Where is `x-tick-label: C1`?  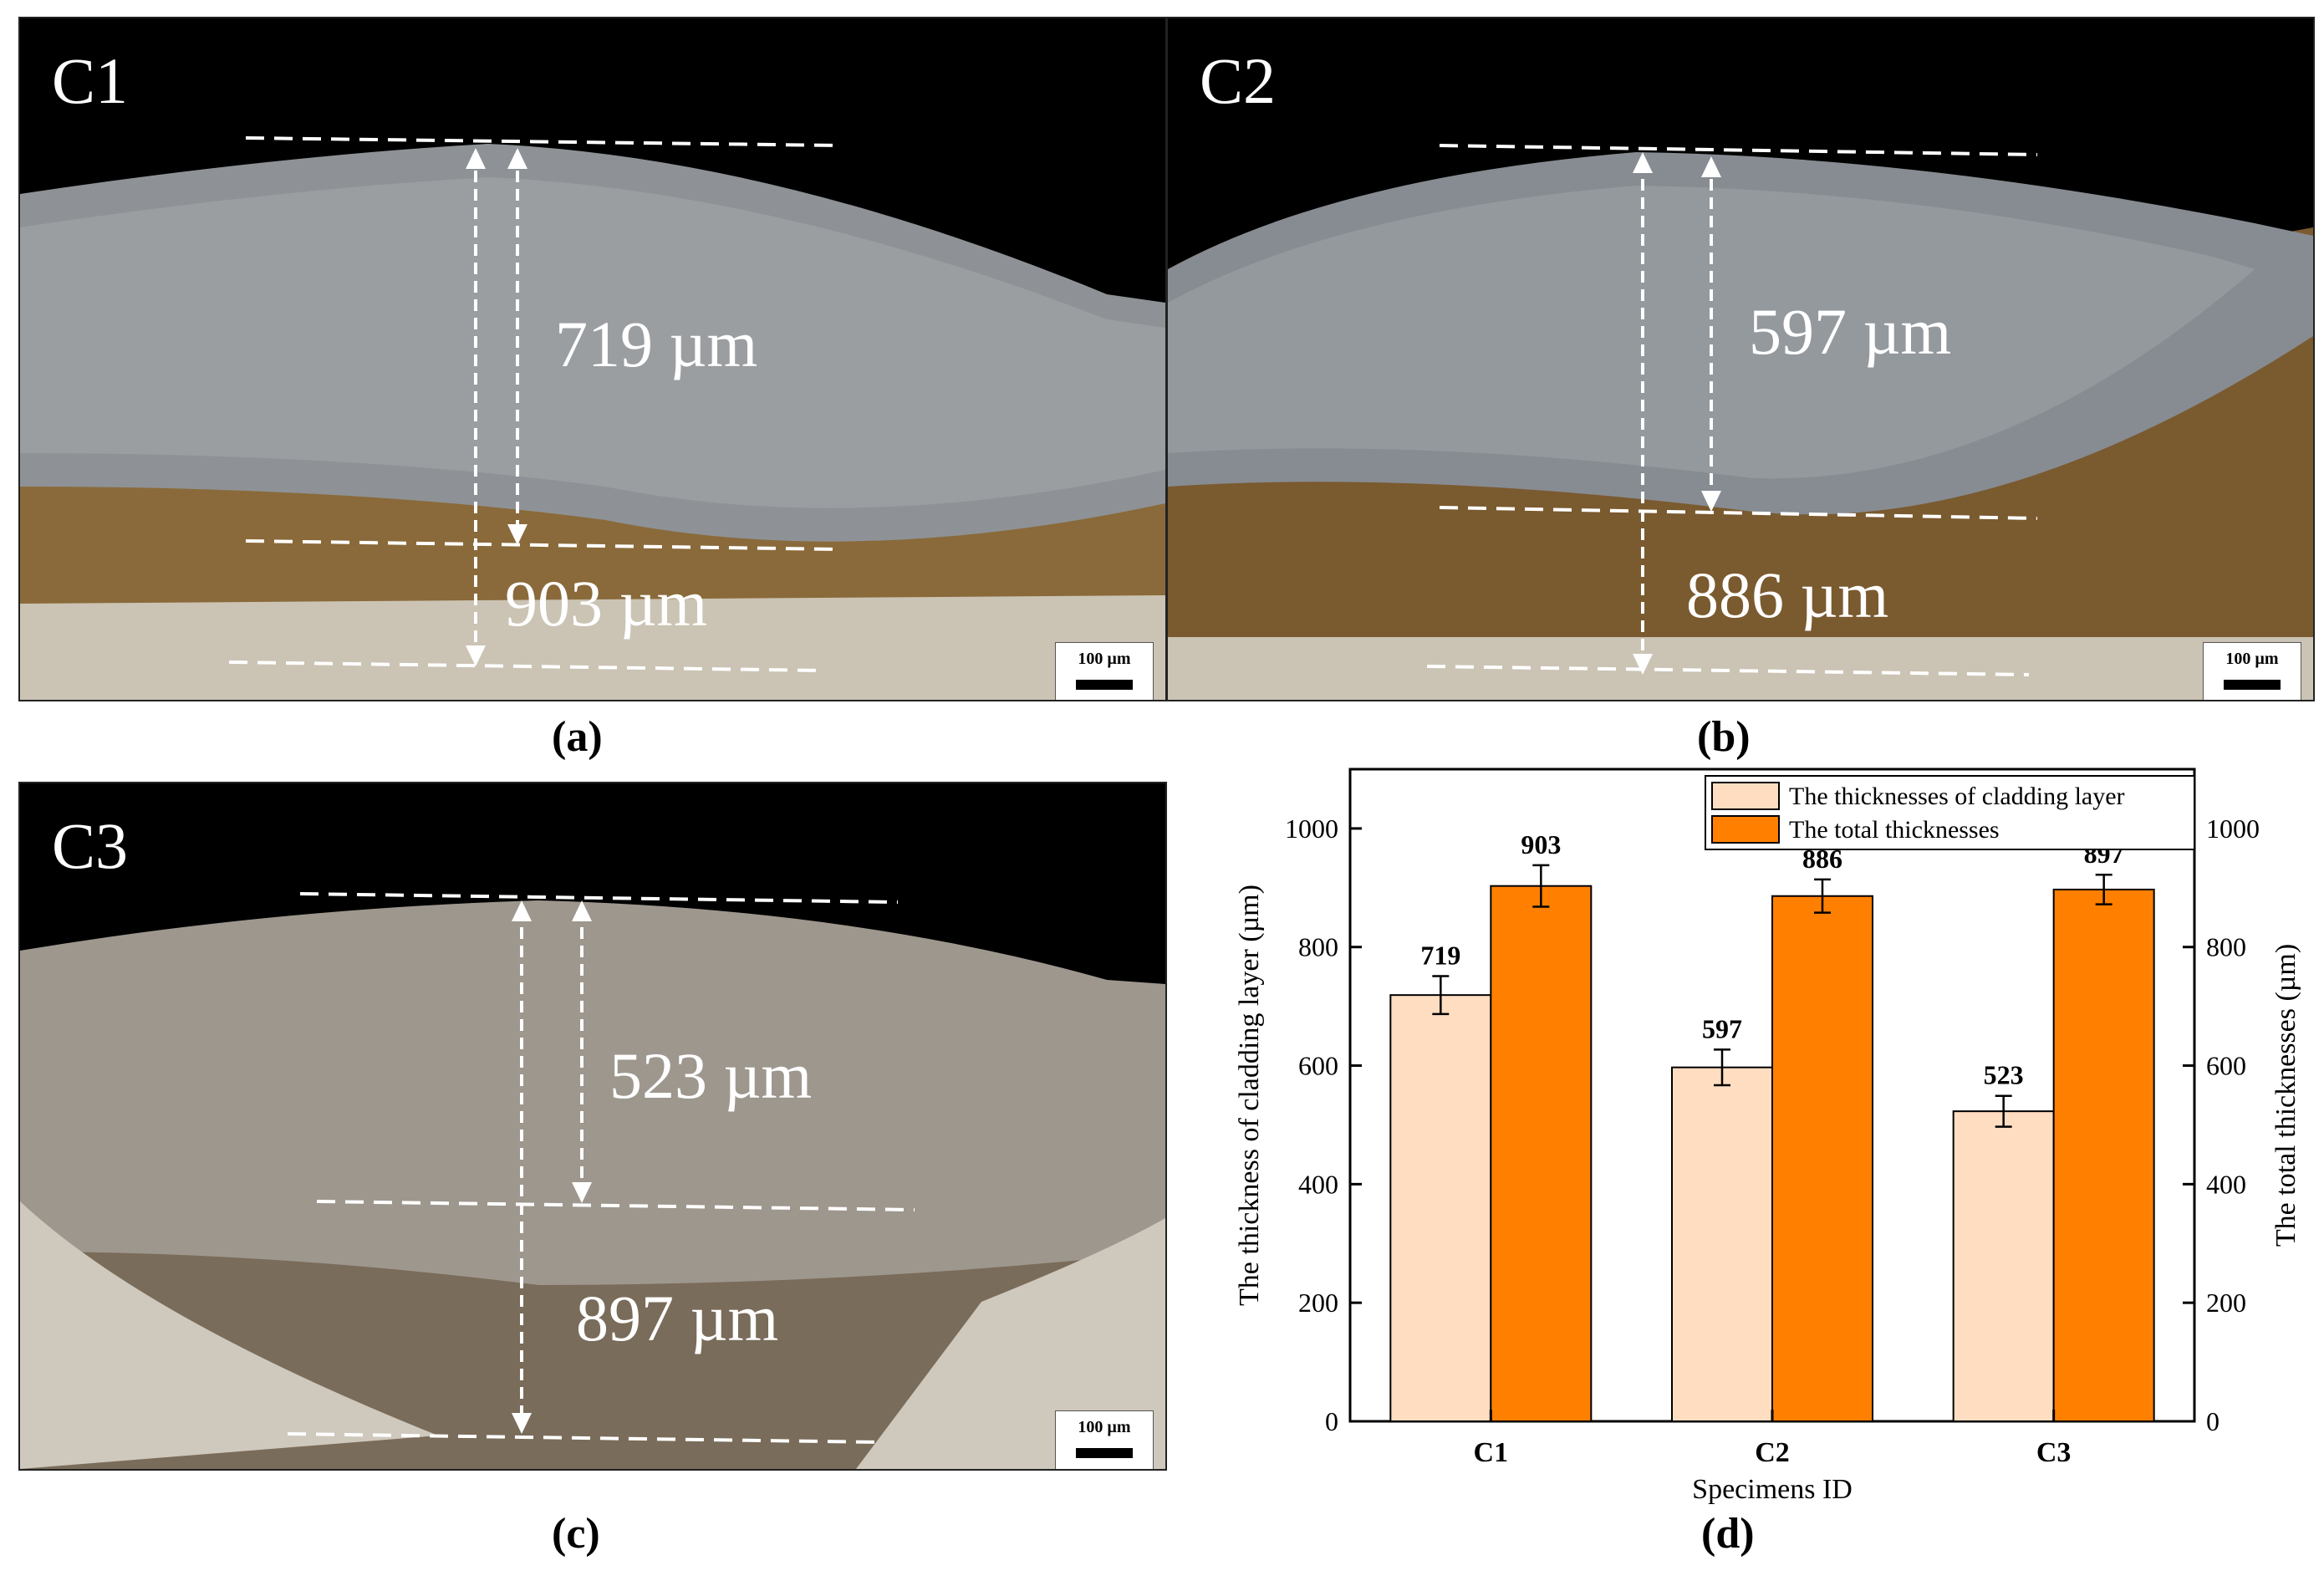
x-tick-label: C1 is located at coordinates (1491, 1452).